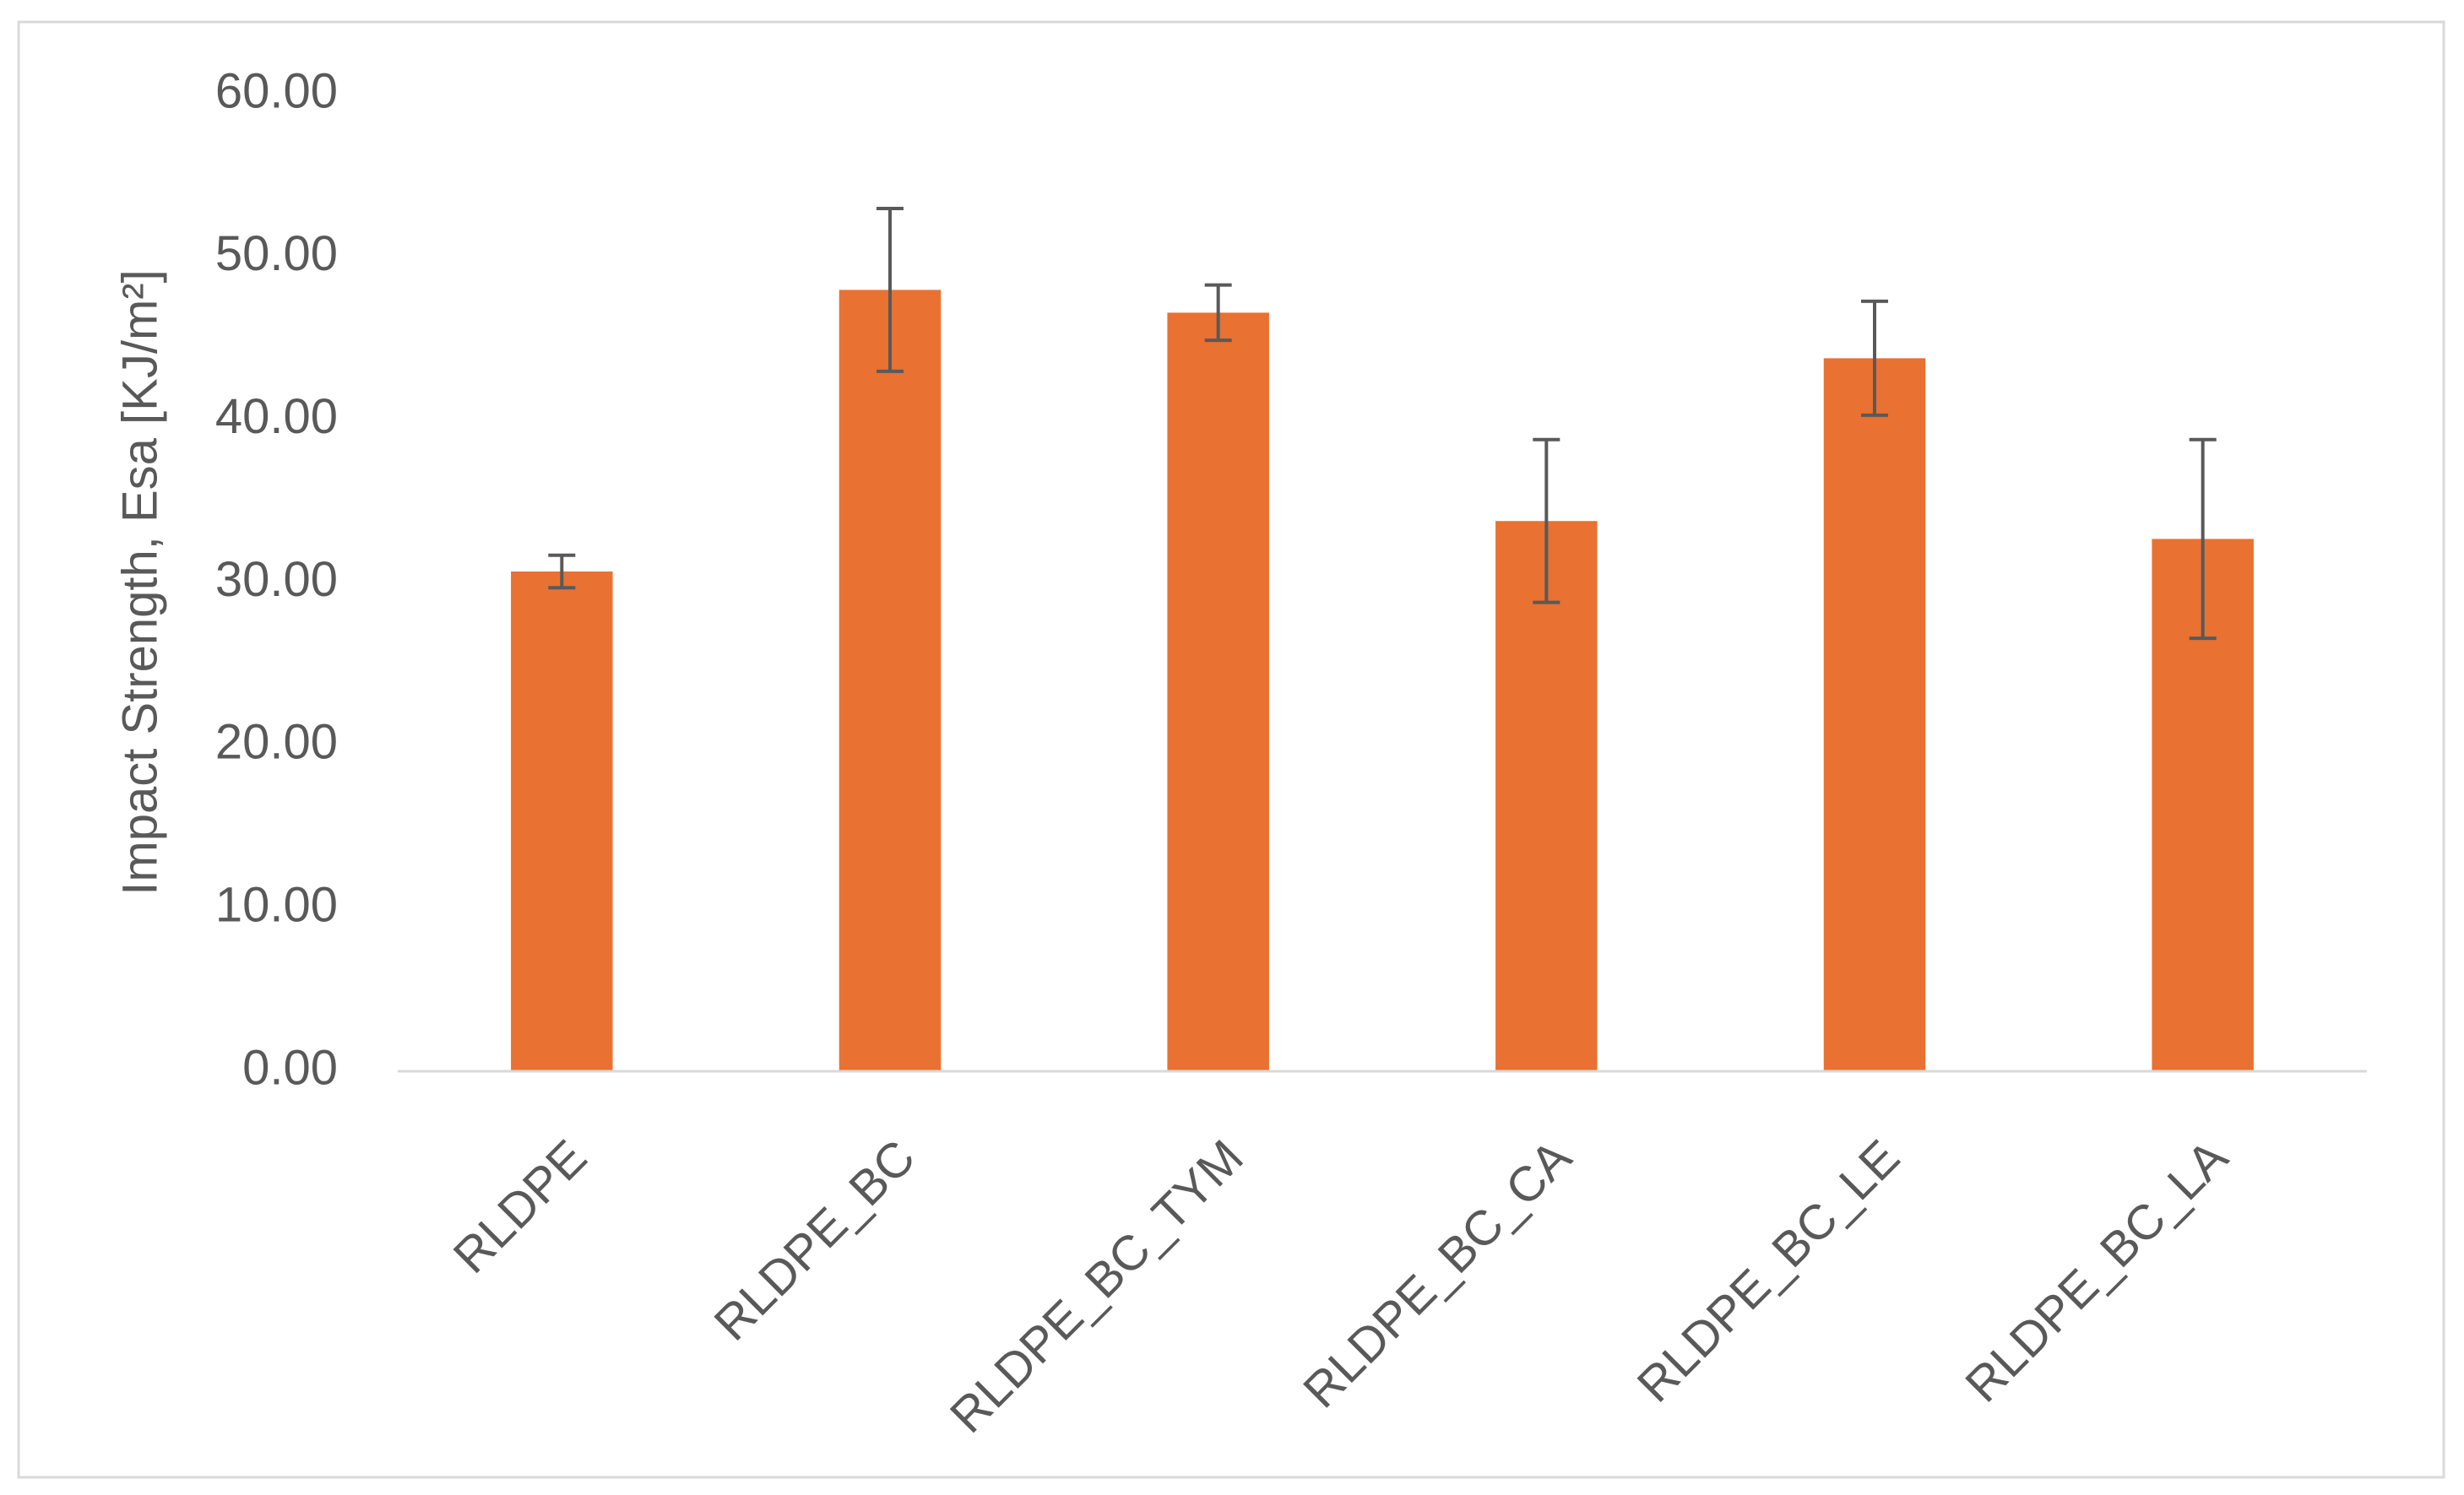 The image size is (2464, 1495). What do you see at coordinates (139, 582) in the screenshot?
I see `y-axis-label: Impact Strength, Esa [KJ/m²]` at bounding box center [139, 582].